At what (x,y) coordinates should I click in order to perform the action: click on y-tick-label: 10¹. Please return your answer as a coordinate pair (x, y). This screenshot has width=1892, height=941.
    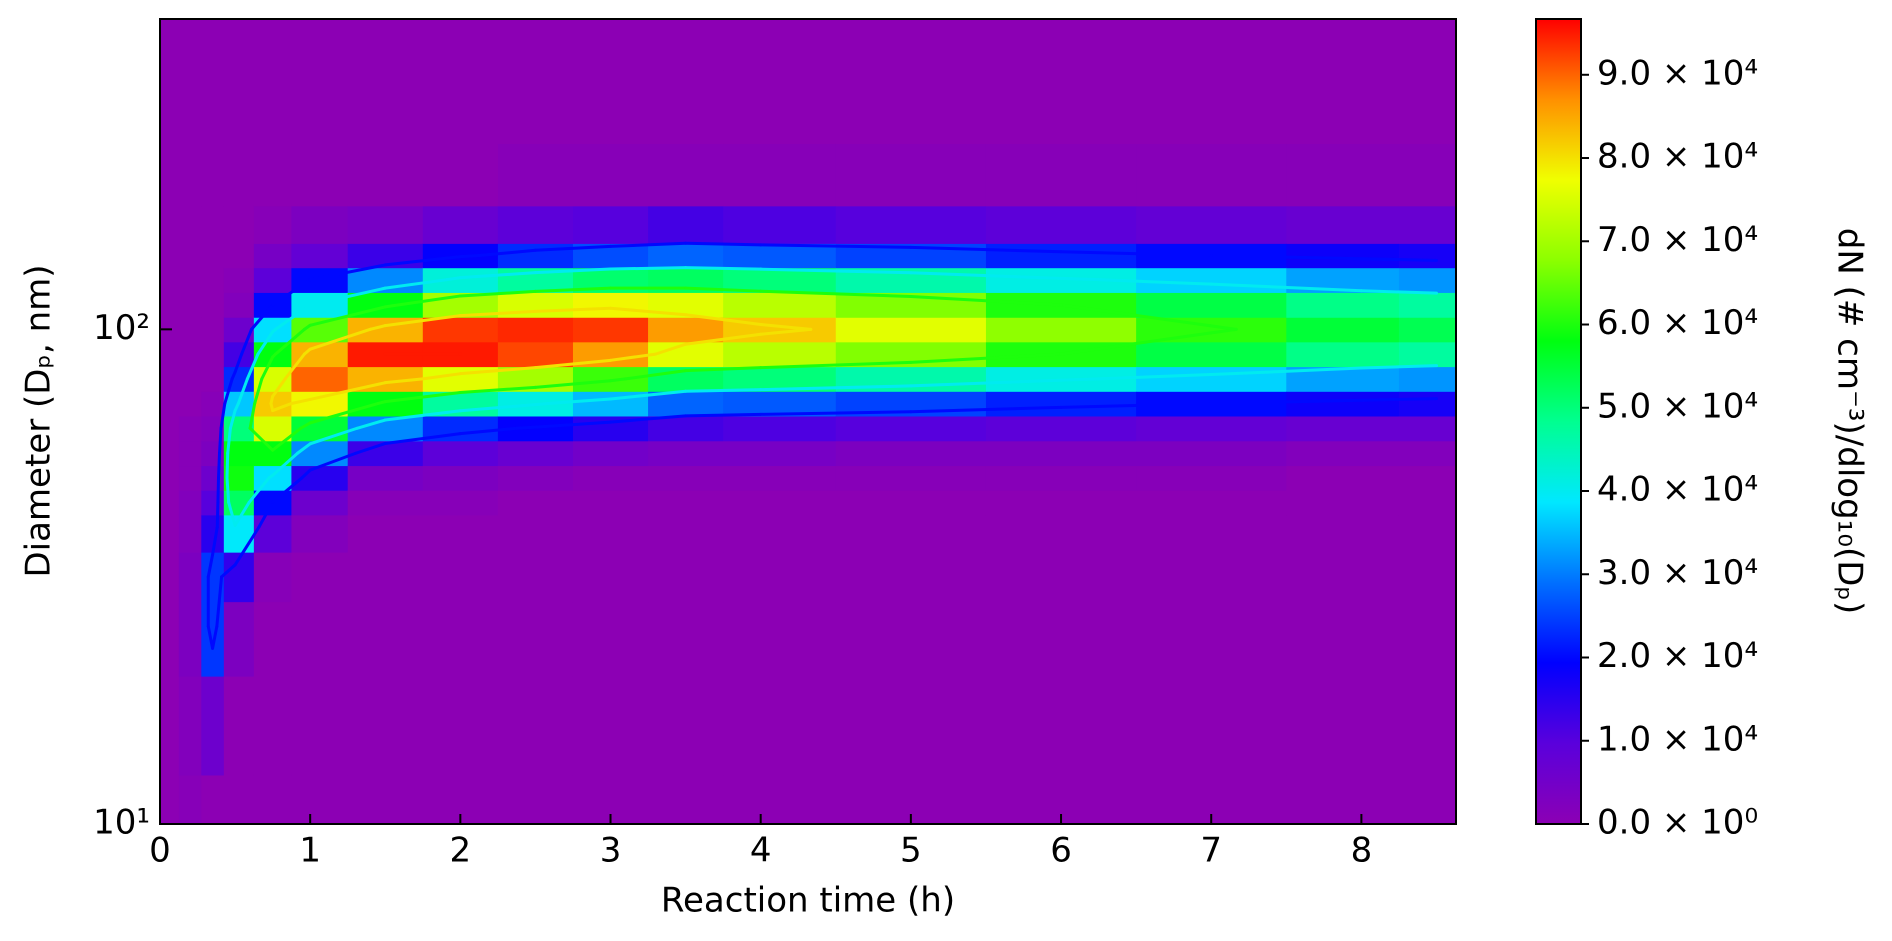
    Looking at the image, I should click on (121, 823).